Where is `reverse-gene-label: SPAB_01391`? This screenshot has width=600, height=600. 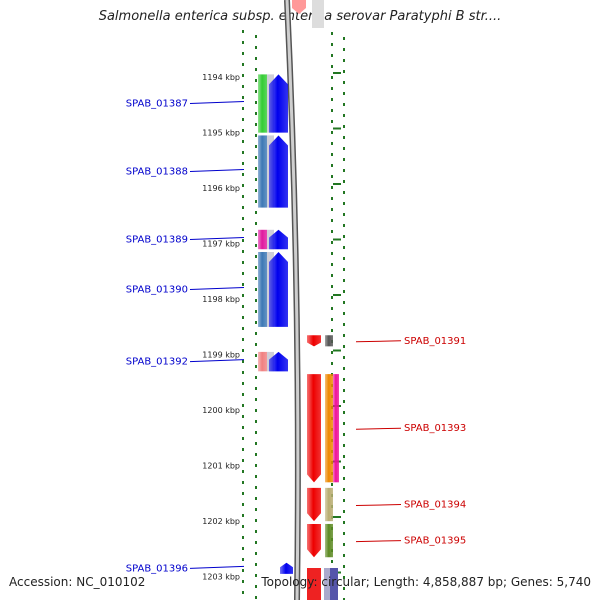
reverse-gene-label: SPAB_01391 is located at coordinates (435, 341).